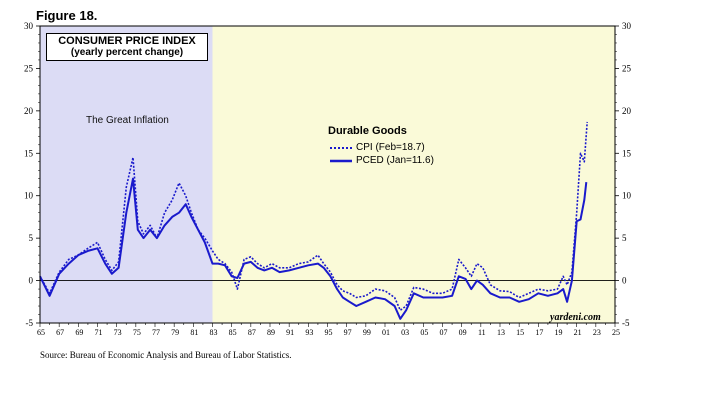  What do you see at coordinates (290, 332) in the screenshot?
I see `x-tick-label: 91` at bounding box center [290, 332].